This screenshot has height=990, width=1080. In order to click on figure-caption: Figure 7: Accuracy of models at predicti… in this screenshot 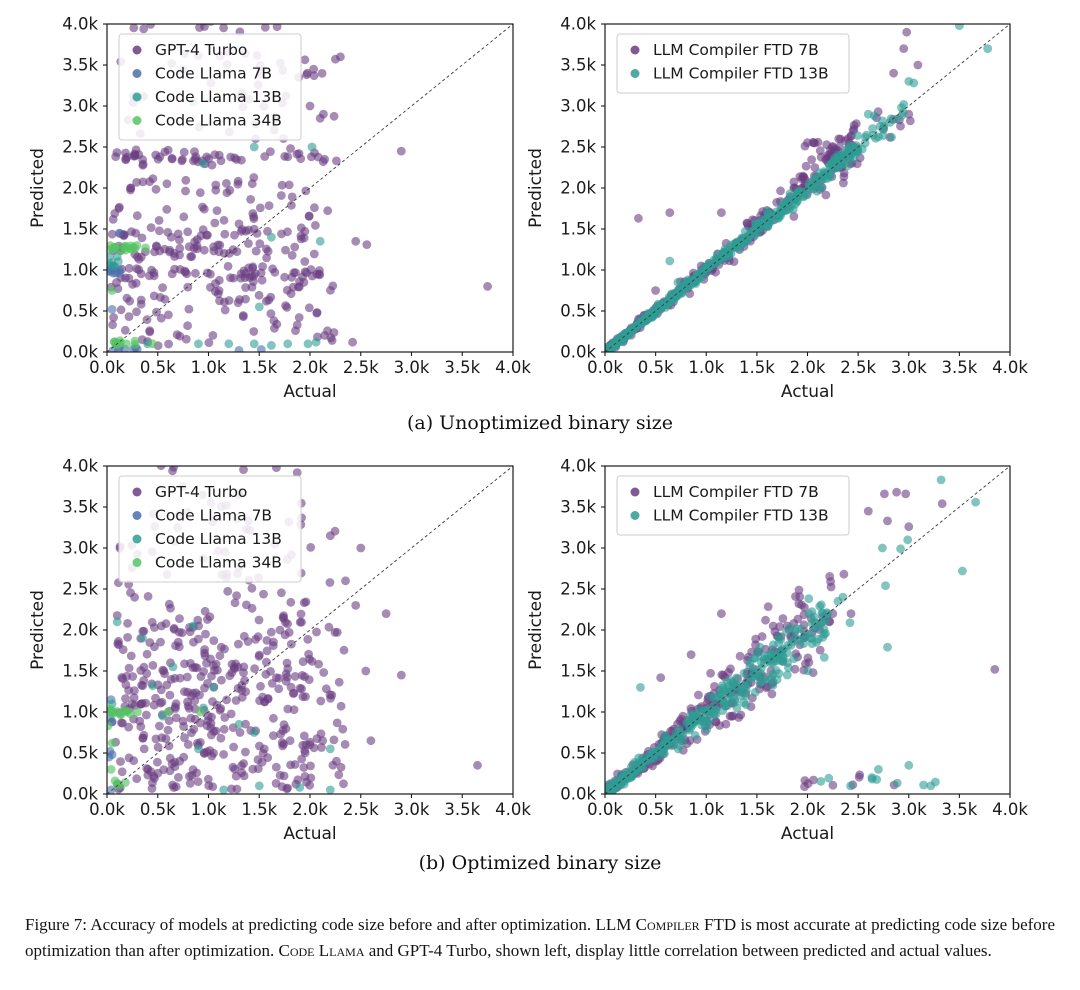, I will do `click(540, 937)`.